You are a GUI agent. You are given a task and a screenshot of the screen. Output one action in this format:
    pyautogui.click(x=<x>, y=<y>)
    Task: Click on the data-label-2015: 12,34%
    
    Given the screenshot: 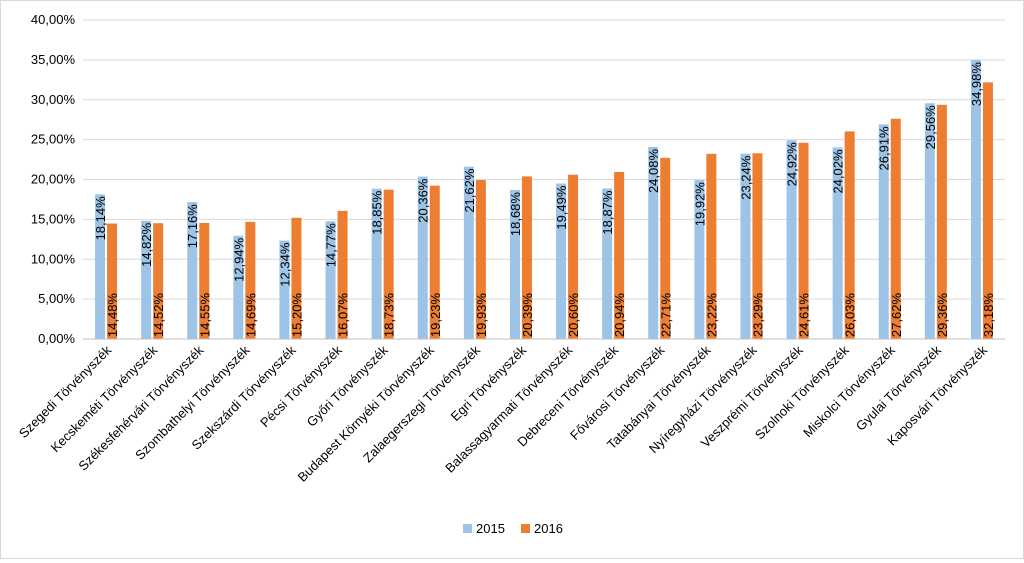 What is the action you would take?
    pyautogui.click(x=284, y=264)
    